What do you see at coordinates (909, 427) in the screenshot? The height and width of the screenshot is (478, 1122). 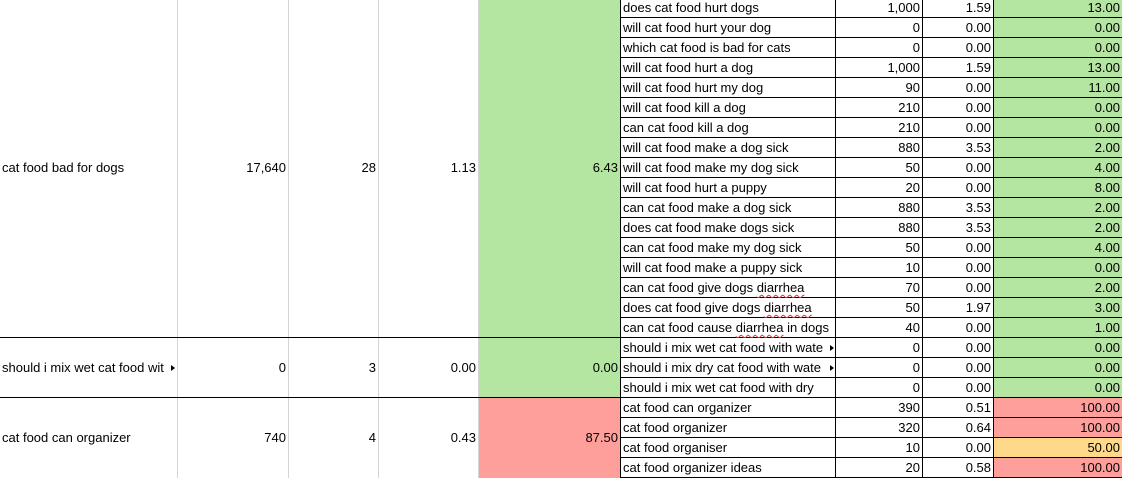 I see `row-volume: 320` at bounding box center [909, 427].